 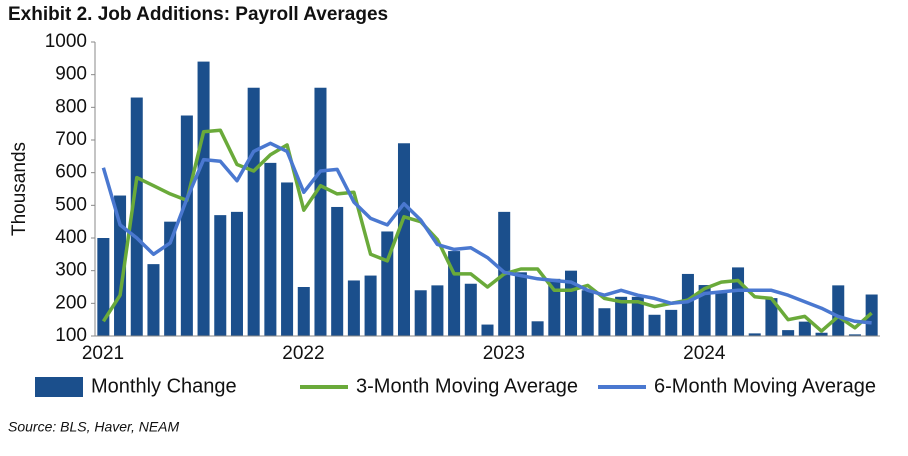 I want to click on y-tick-label: 500, so click(x=71, y=204).